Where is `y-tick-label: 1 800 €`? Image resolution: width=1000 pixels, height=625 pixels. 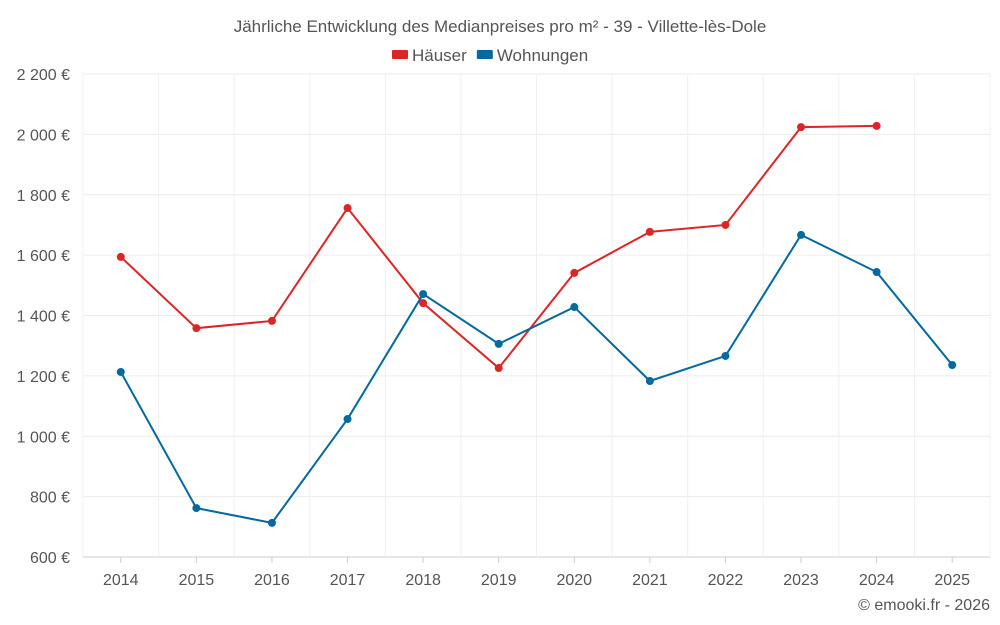 y-tick-label: 1 800 € is located at coordinates (43, 196).